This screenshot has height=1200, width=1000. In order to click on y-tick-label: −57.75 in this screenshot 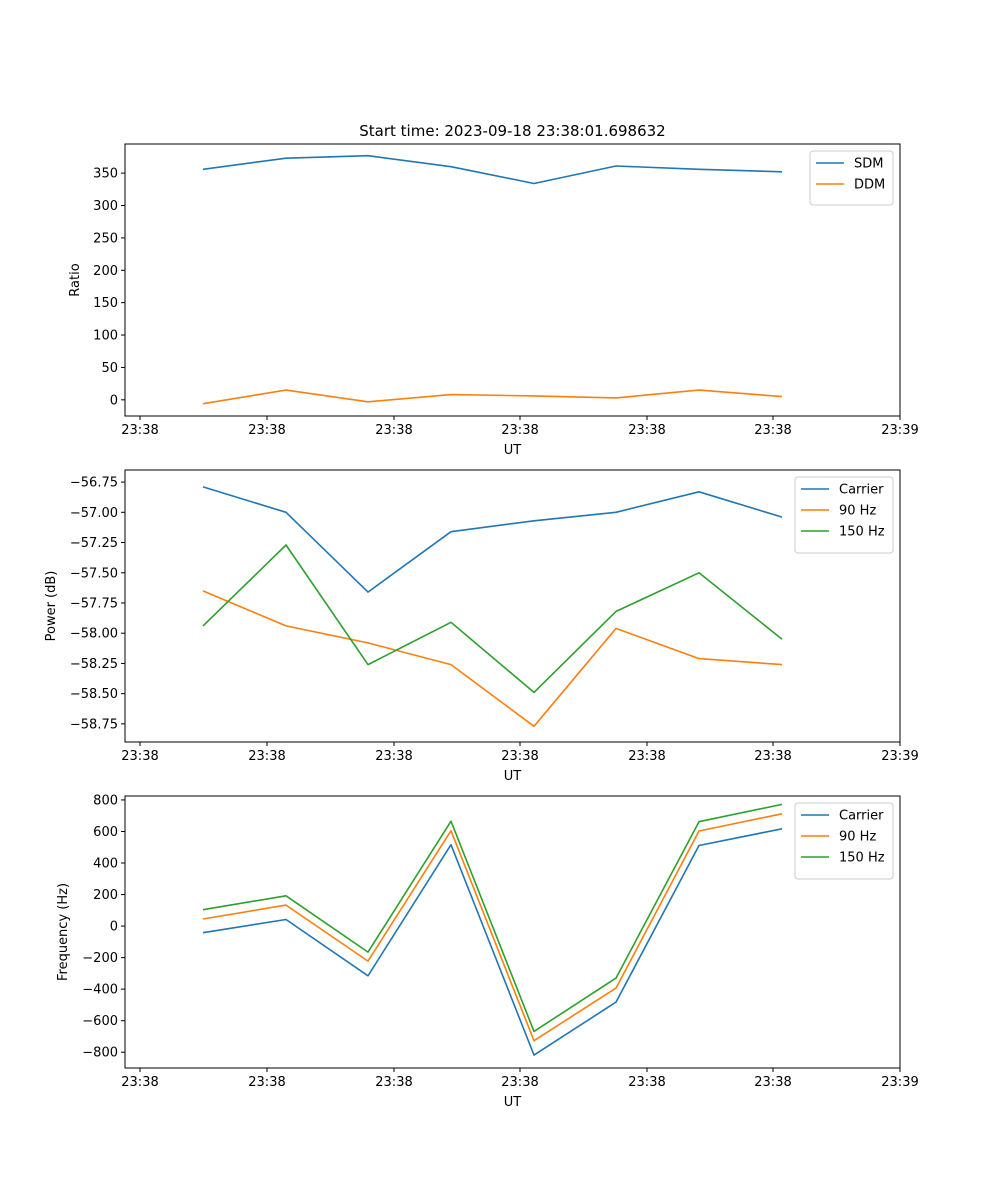, I will do `click(94, 603)`.